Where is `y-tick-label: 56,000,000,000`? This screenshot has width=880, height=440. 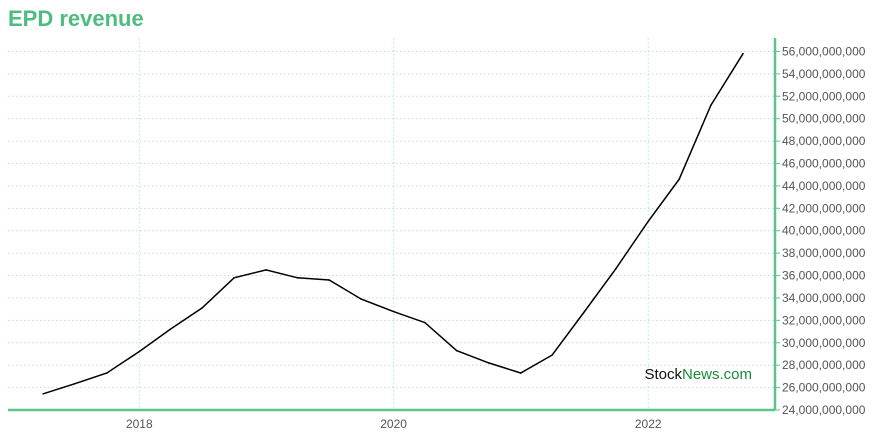 y-tick-label: 56,000,000,000 is located at coordinates (824, 51).